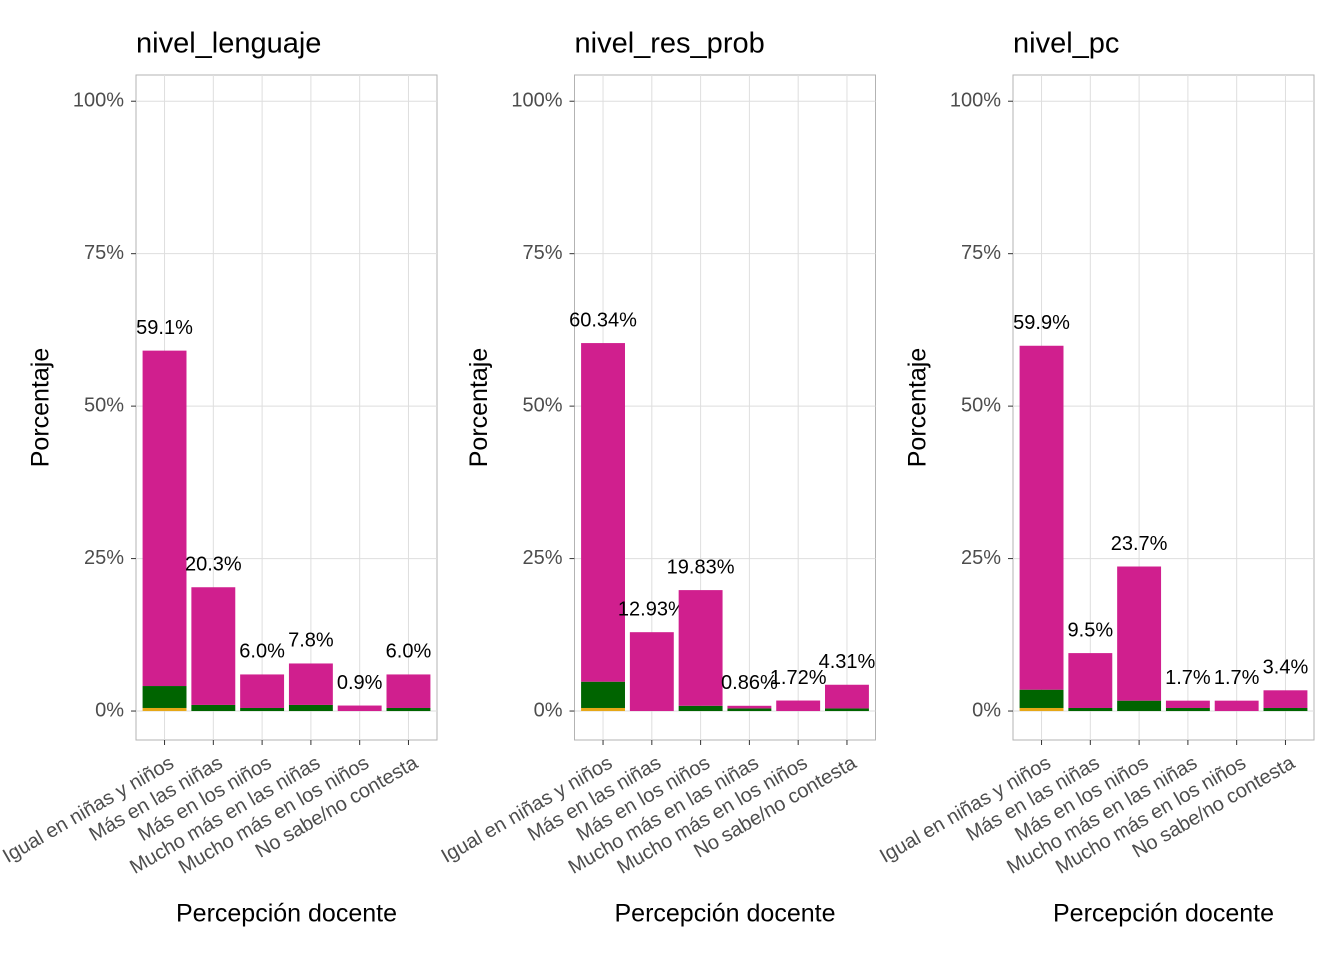 The height and width of the screenshot is (960, 1344). I want to click on data-label: 1.72%, so click(798, 678).